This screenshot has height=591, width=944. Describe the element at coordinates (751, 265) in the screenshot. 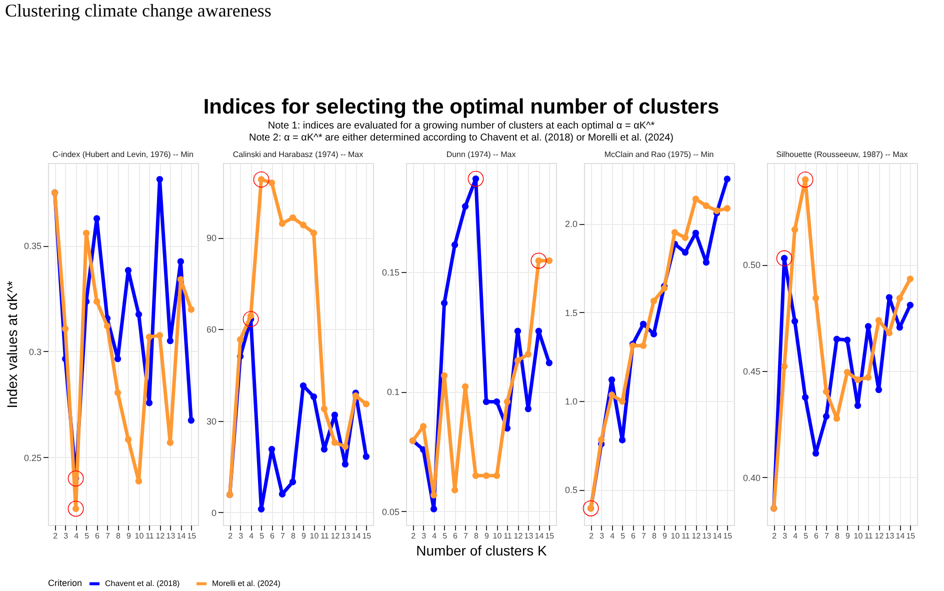

I see `y-tick-label: 0.50` at that location.